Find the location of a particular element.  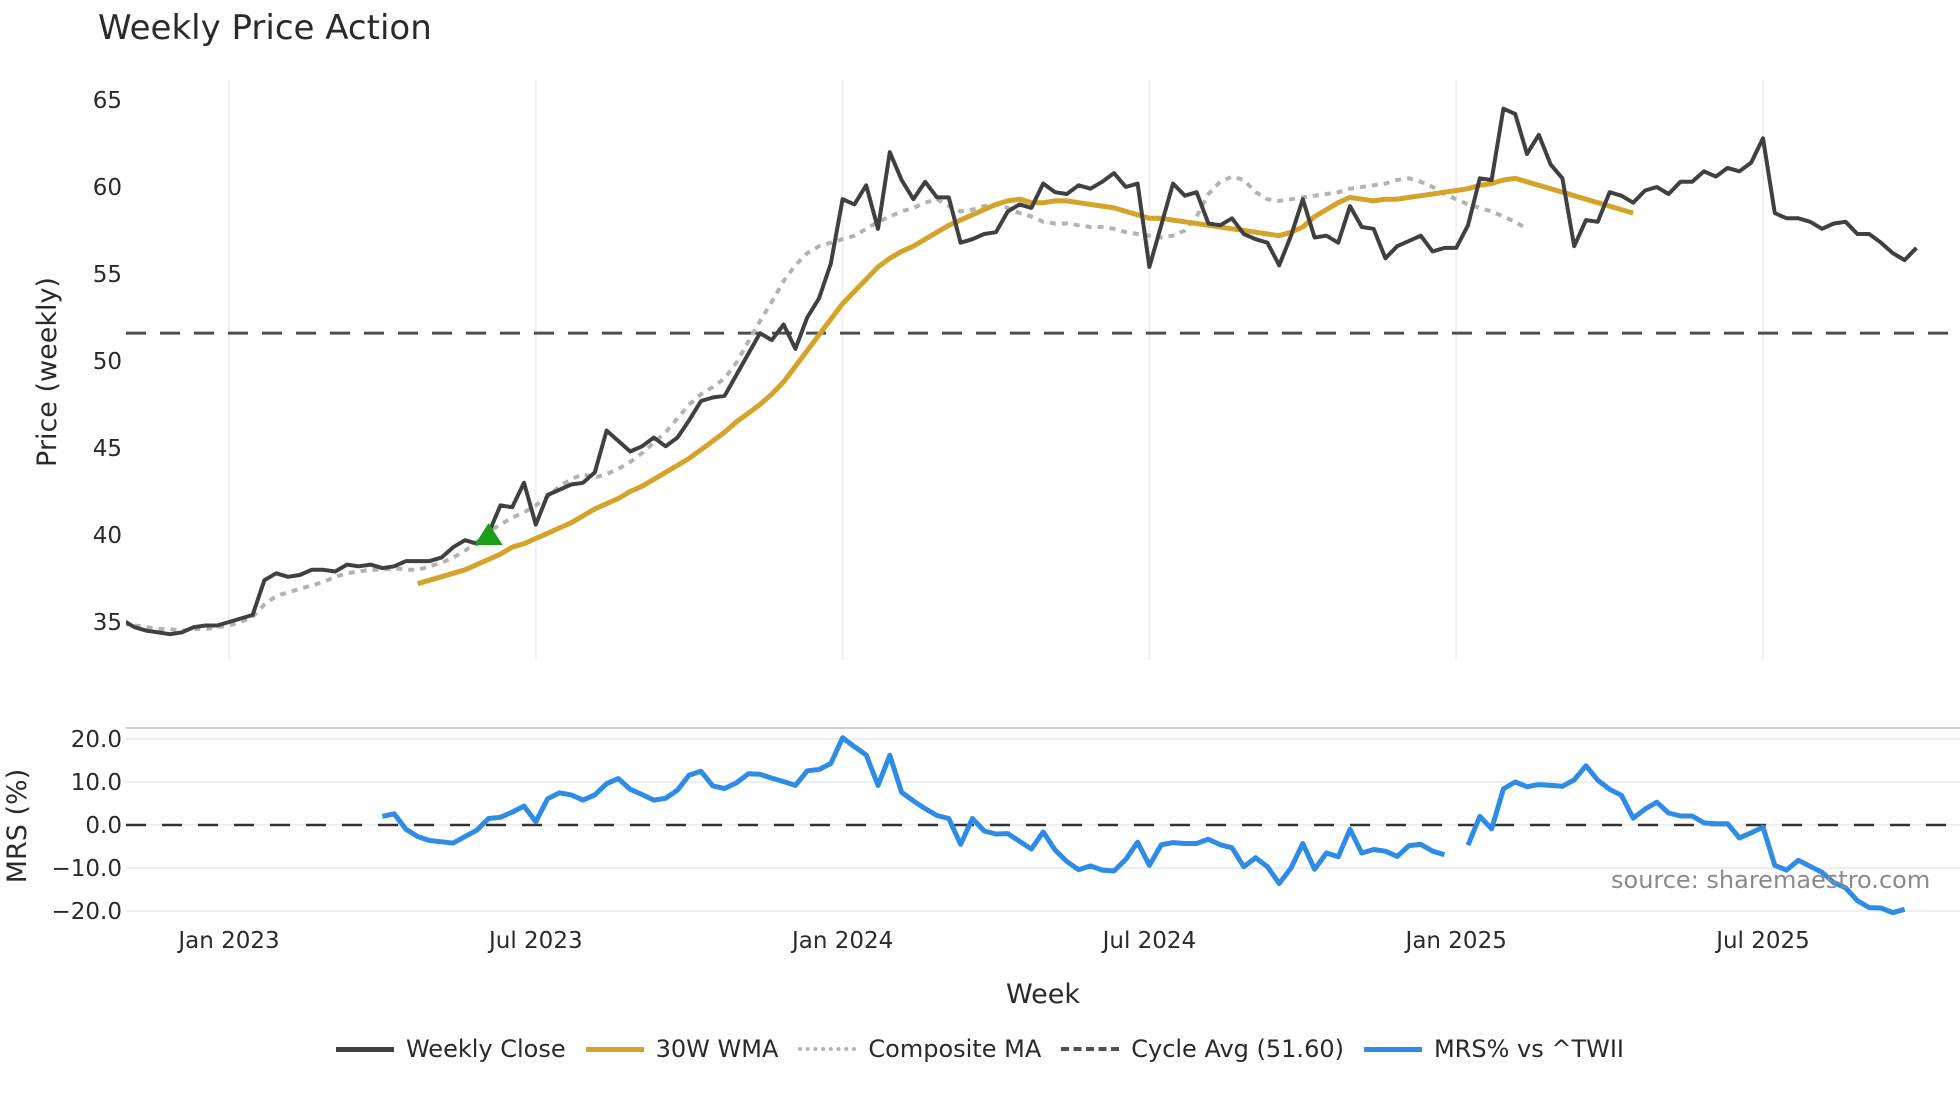

price-axis-ticks: 35 40 45 50 55 60 65 is located at coordinates (107, 362).